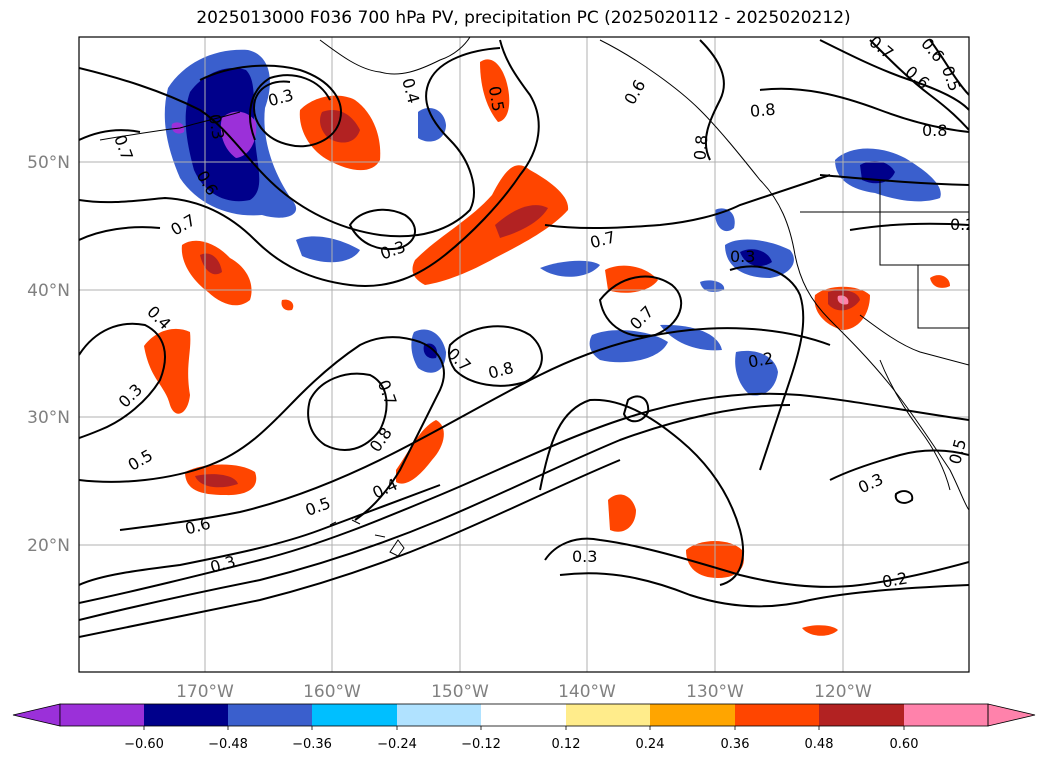  I want to click on colorbar-tick-label: 0.48, so click(819, 744).